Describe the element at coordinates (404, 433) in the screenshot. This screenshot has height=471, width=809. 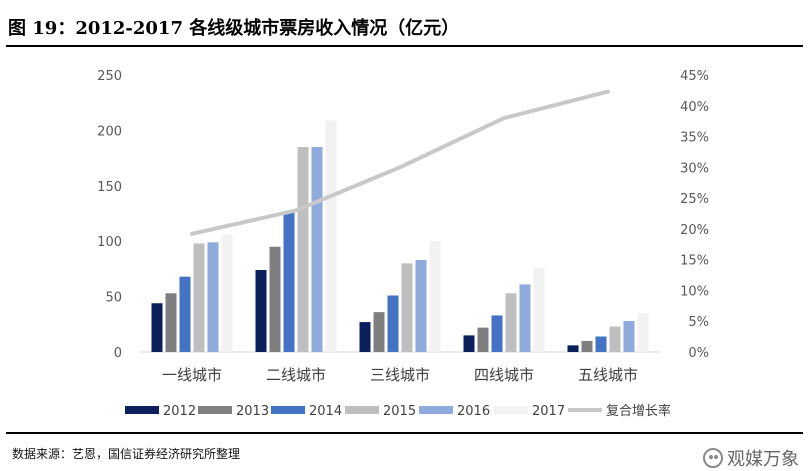
I see `footer-divider` at that location.